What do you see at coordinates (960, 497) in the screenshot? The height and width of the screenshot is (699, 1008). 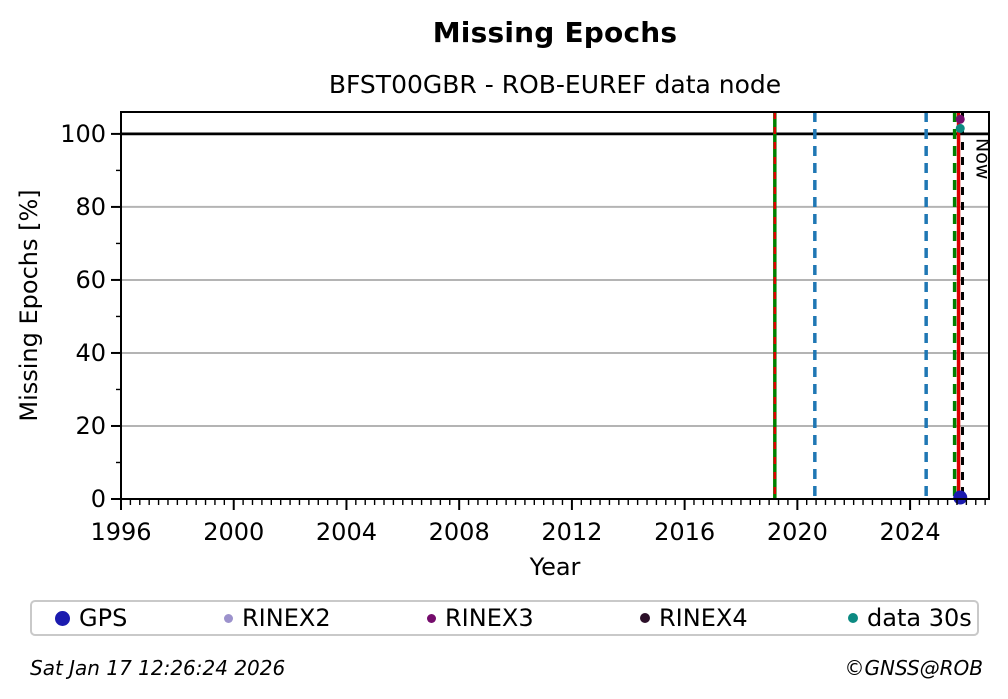 I see `data-point-gps` at bounding box center [960, 497].